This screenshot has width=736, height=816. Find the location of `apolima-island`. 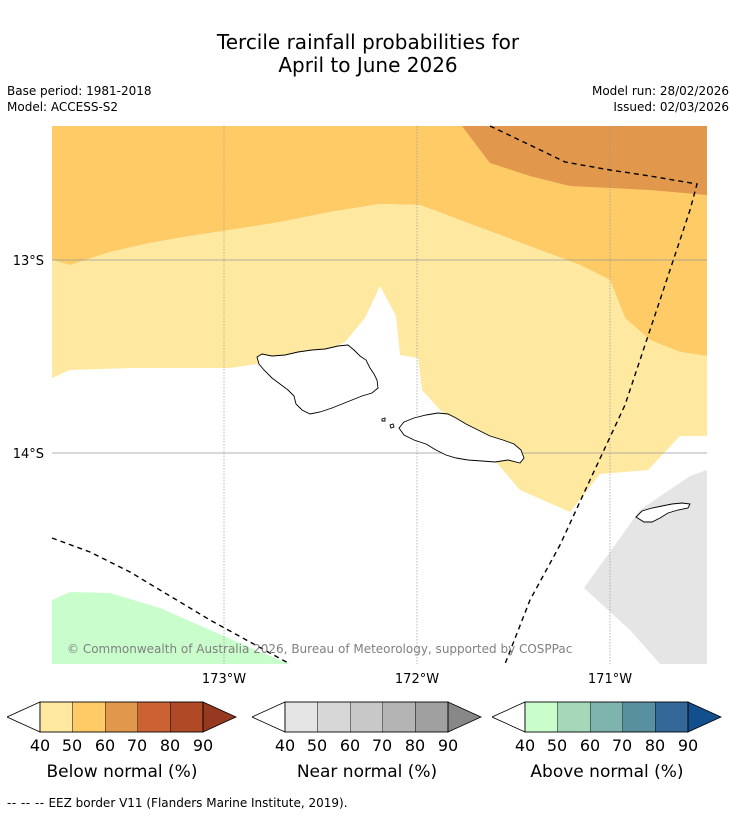

apolima-island is located at coordinates (392, 426).